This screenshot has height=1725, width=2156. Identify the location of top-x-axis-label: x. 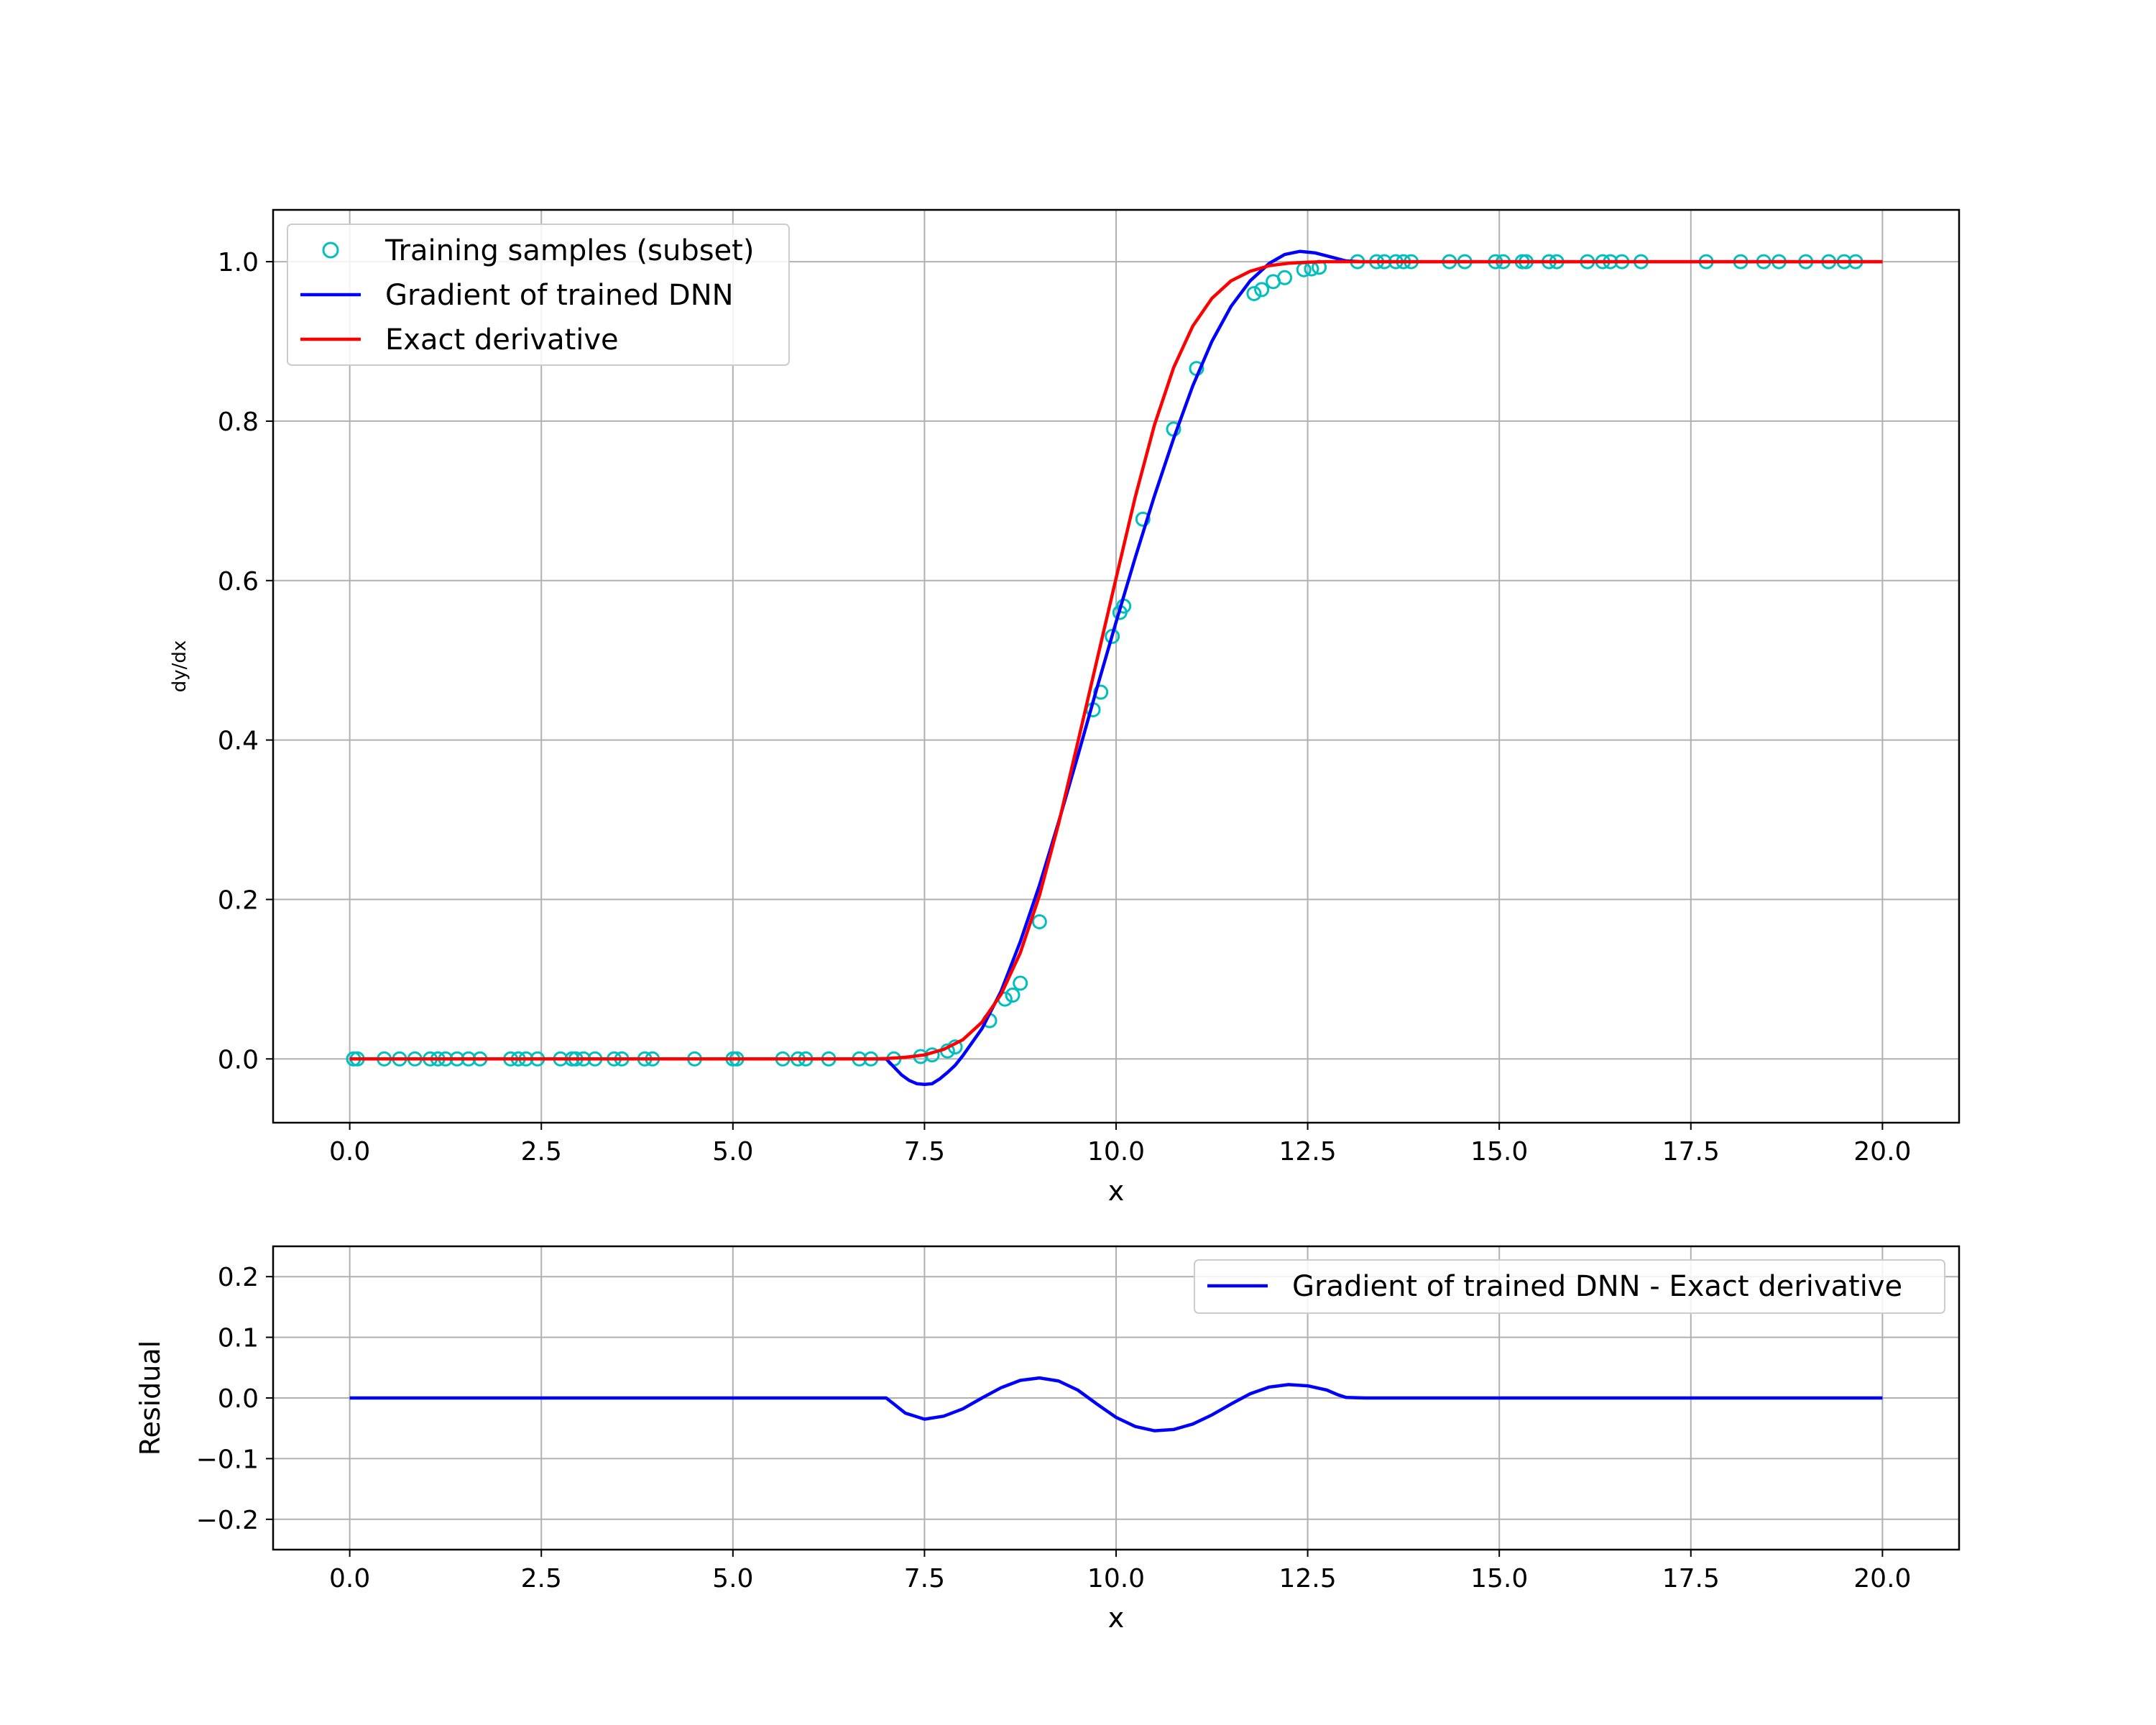
(1116, 1191).